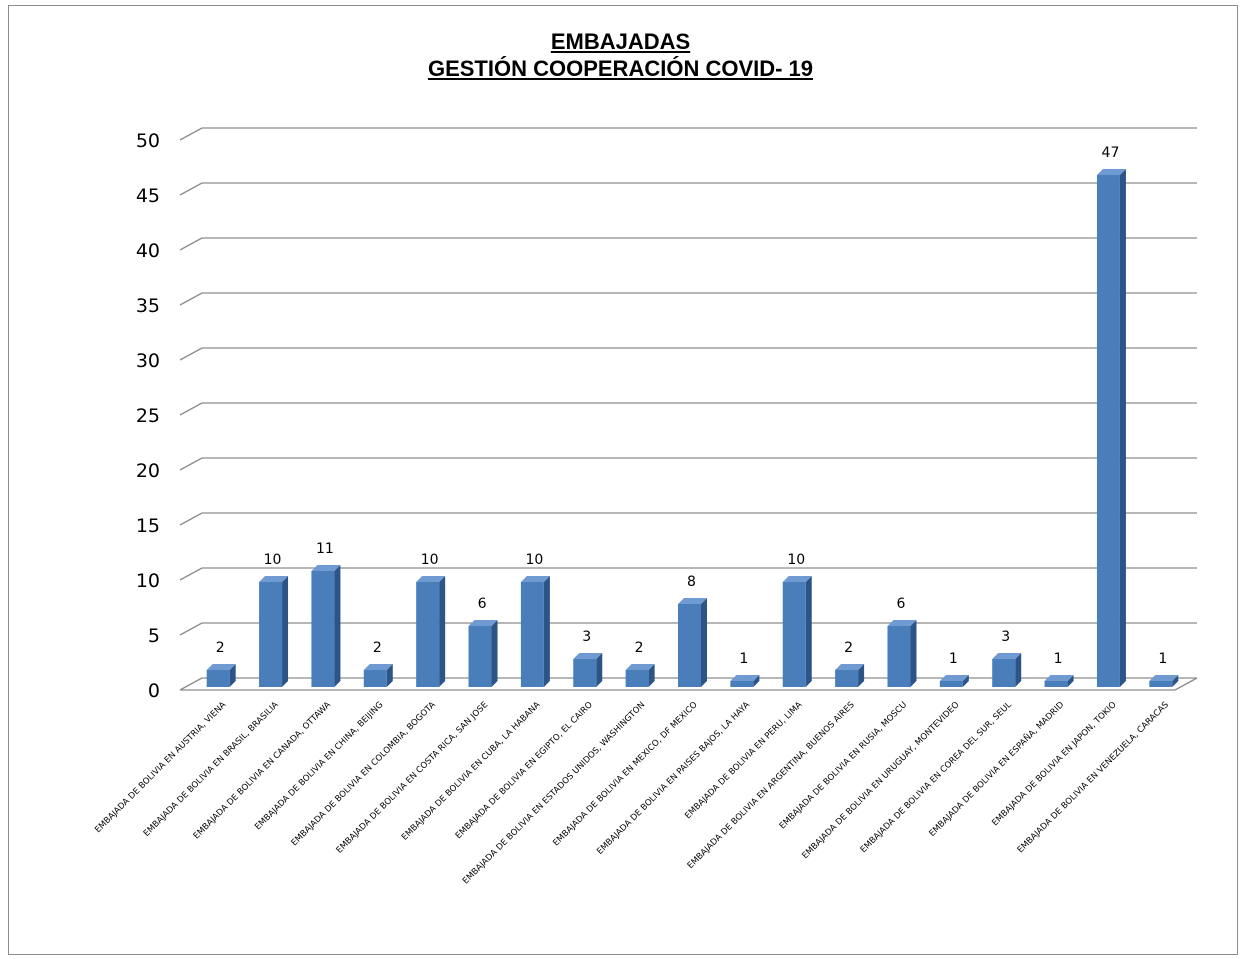 The image size is (1241, 959). I want to click on y-axis: 0 5 10 15 20 25 30 35 40 45 50, so click(148, 416).